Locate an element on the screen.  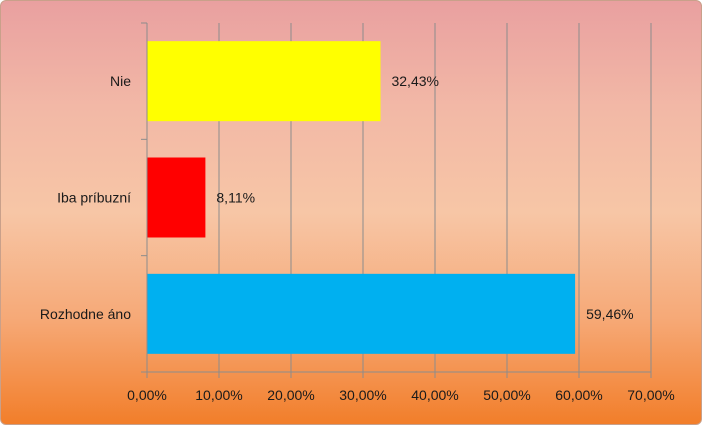
x-tick-label: 50,00% is located at coordinates (506, 395).